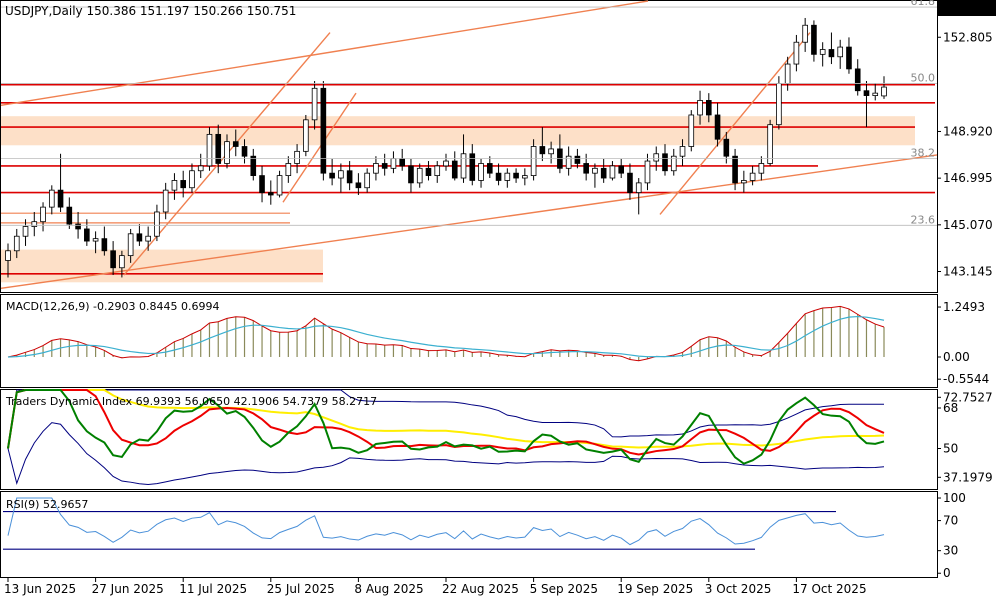 This screenshot has width=1000, height=600. What do you see at coordinates (738, 589) in the screenshot?
I see `time-tick-label: 3 Oct 2025` at bounding box center [738, 589].